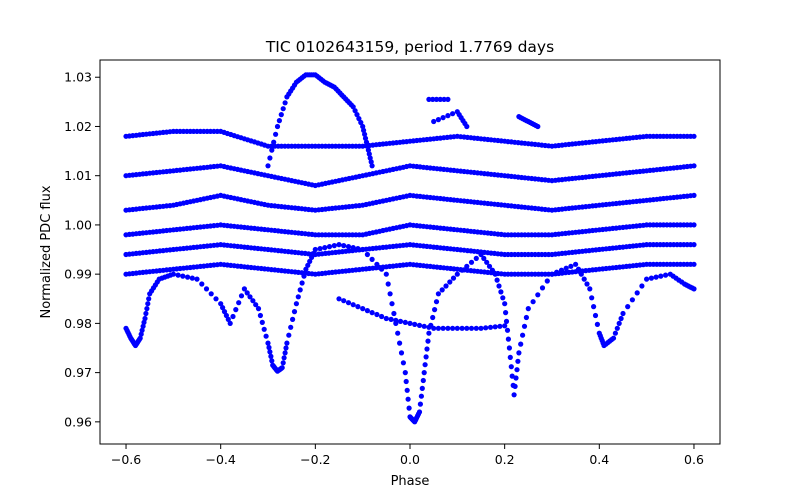  Describe the element at coordinates (78, 421) in the screenshot. I see `y-tick-label: 0.96` at that location.